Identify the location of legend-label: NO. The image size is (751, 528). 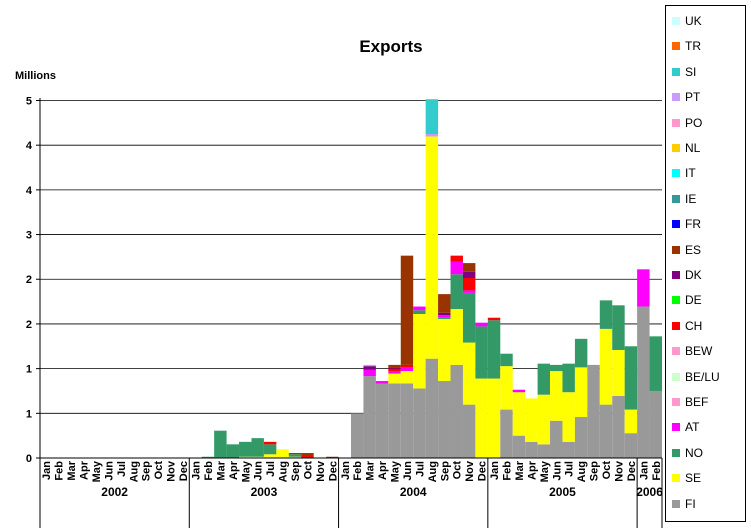
(694, 452).